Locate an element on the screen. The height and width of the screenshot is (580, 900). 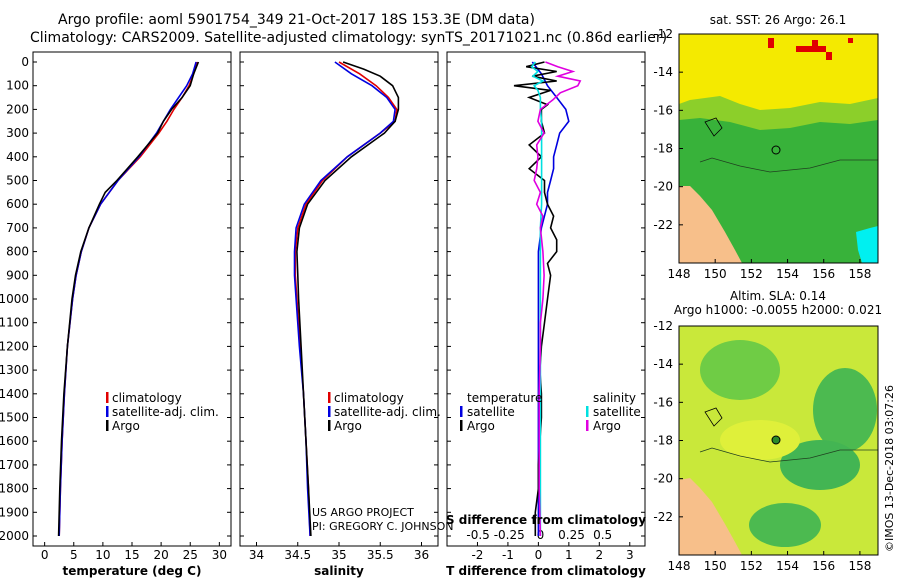
depth-tick-label: 400 is located at coordinates (17, 157).